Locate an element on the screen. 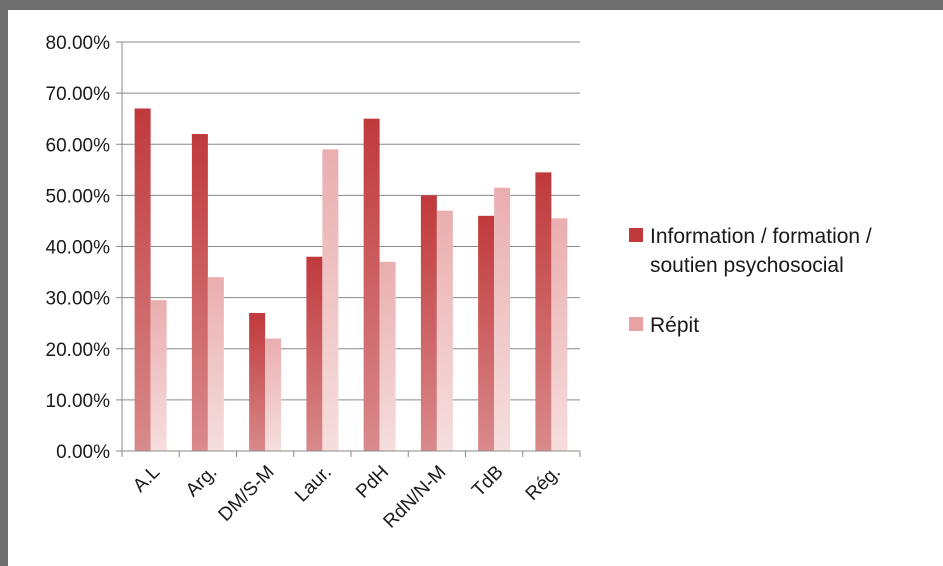 This screenshot has height=566, width=943. y-tick-label: 10.00% is located at coordinates (78, 401).